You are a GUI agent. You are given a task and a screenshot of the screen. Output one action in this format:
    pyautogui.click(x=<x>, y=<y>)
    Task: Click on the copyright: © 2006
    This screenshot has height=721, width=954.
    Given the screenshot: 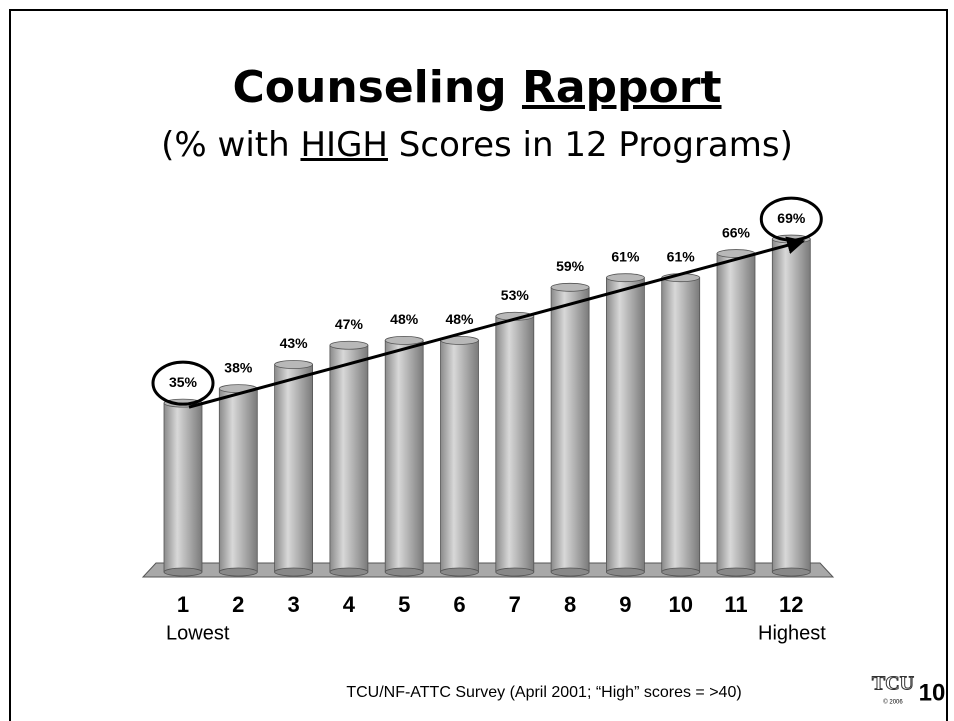 What is the action you would take?
    pyautogui.click(x=893, y=702)
    